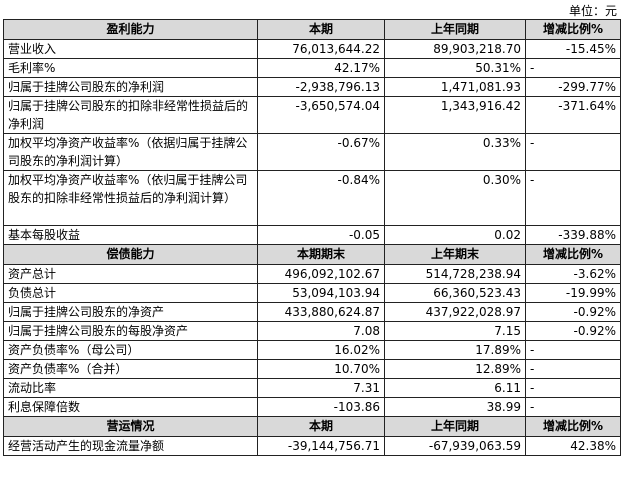 The width and height of the screenshot is (625, 486). What do you see at coordinates (455, 49) in the screenshot?
I see `previous-value: 89,903,218.70` at bounding box center [455, 49].